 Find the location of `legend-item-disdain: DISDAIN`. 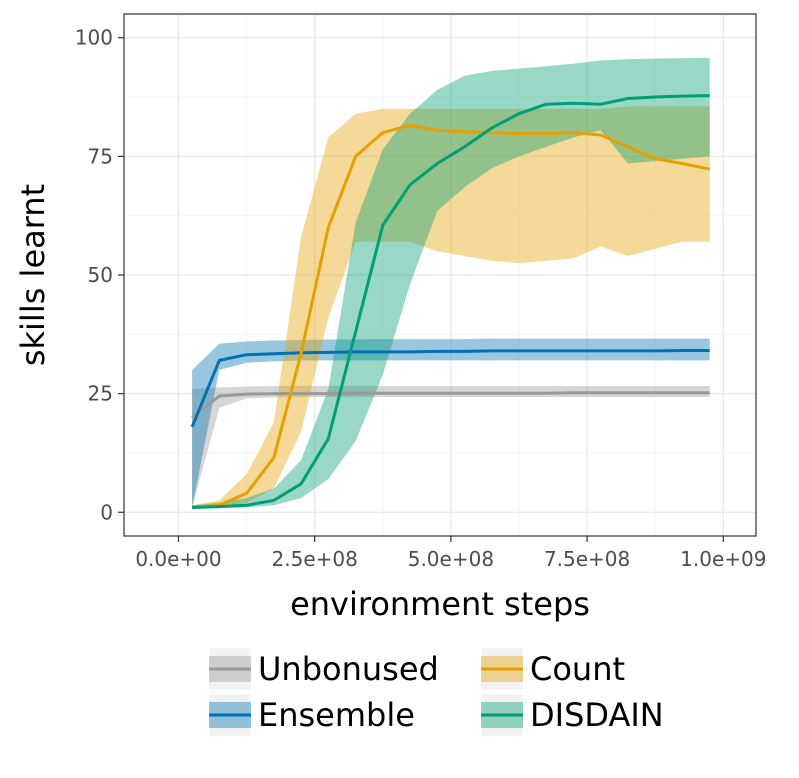

legend-item-disdain: DISDAIN is located at coordinates (572, 715).